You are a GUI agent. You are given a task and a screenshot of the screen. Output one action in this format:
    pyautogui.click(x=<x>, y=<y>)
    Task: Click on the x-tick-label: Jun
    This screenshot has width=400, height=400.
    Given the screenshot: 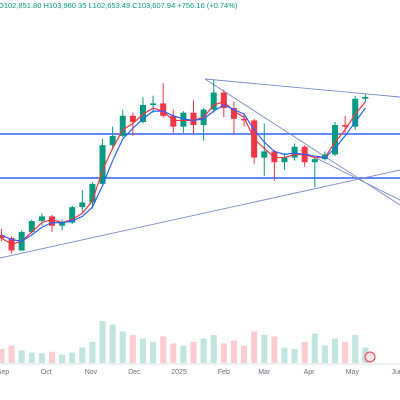 What is the action you would take?
    pyautogui.click(x=395, y=372)
    